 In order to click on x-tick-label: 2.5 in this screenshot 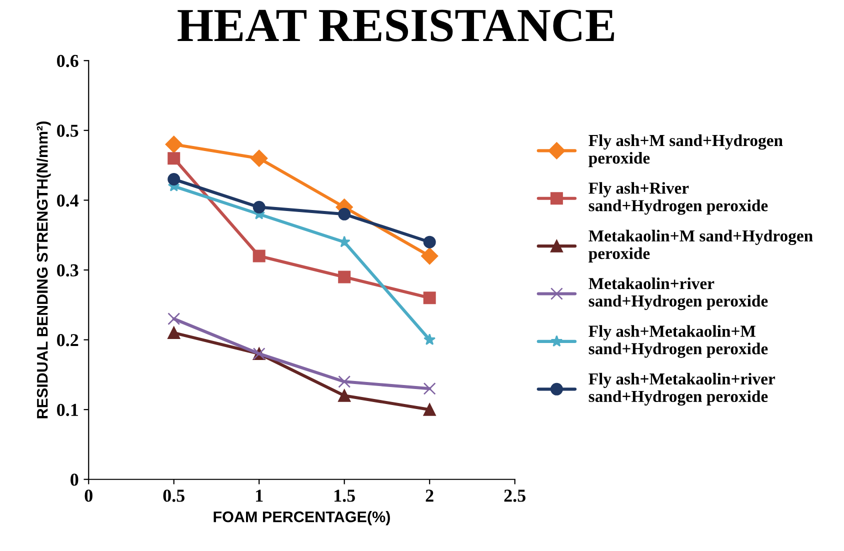, I will do `click(515, 496)`.